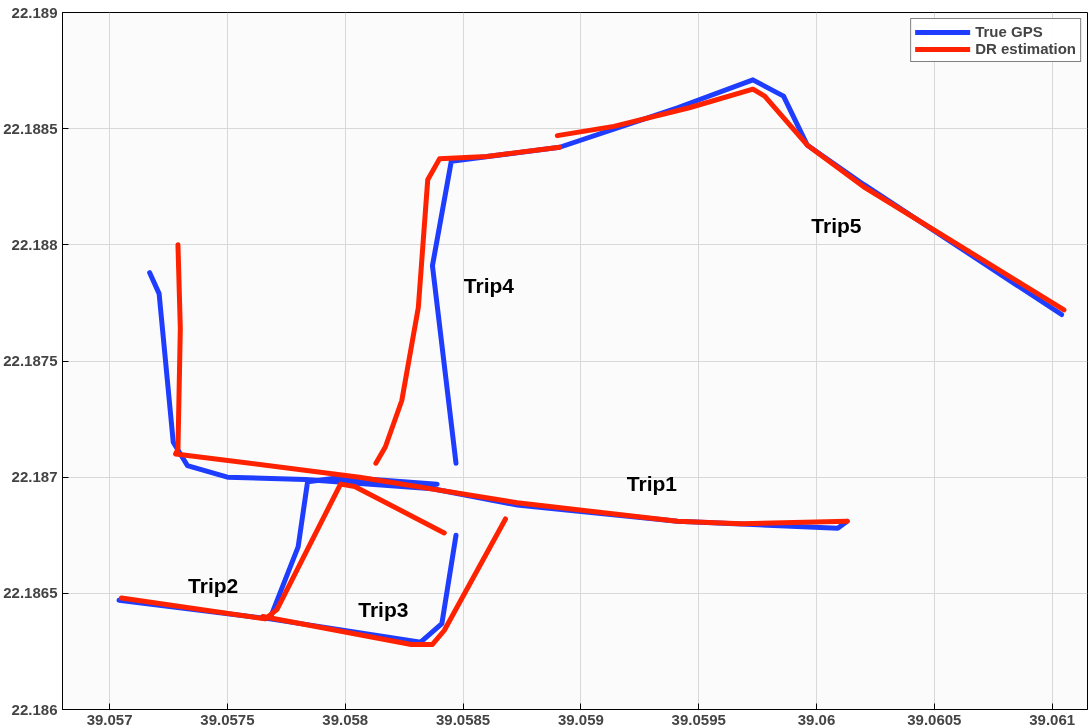 Image resolution: width=1091 pixels, height=727 pixels. Describe the element at coordinates (30, 360) in the screenshot. I see `y-tick-label: 22.1875` at that location.